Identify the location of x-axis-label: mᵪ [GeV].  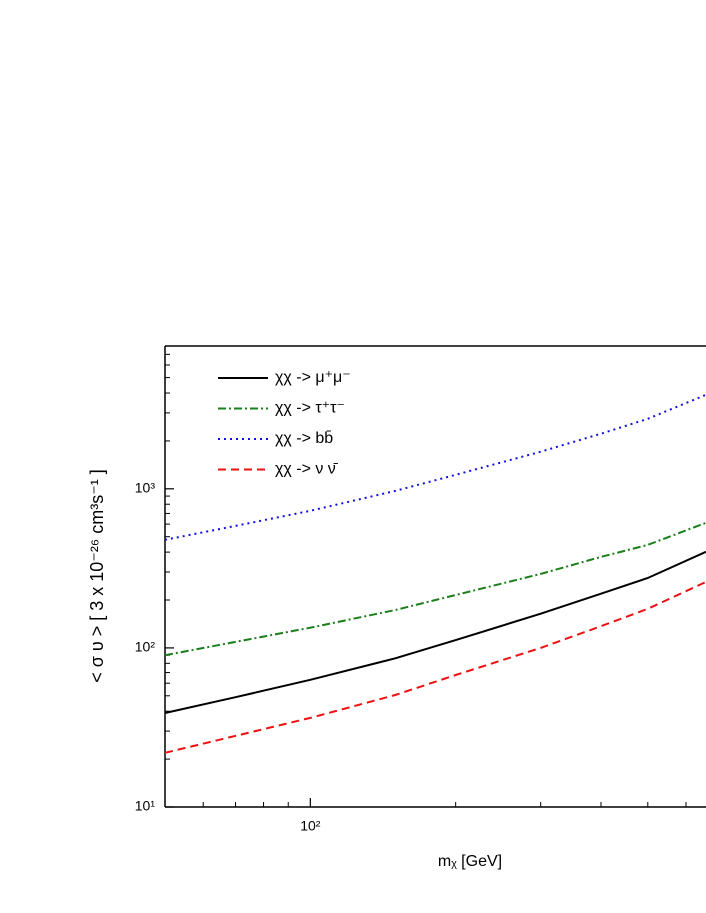
(470, 861).